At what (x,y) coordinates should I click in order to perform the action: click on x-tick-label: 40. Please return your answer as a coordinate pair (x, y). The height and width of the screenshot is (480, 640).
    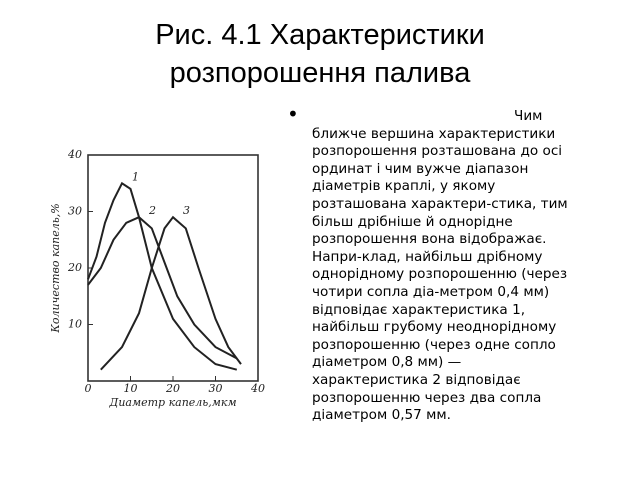
    Looking at the image, I should click on (257, 388).